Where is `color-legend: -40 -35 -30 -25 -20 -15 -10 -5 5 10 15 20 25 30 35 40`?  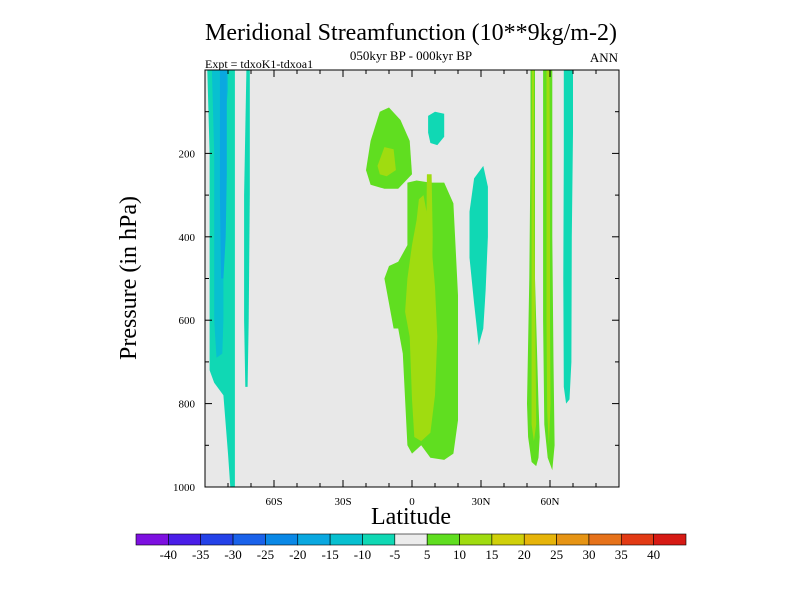
color-legend: -40 -35 -30 -25 -20 -15 -10 -5 5 10 15 20 25 30 35 40 is located at coordinates (411, 547).